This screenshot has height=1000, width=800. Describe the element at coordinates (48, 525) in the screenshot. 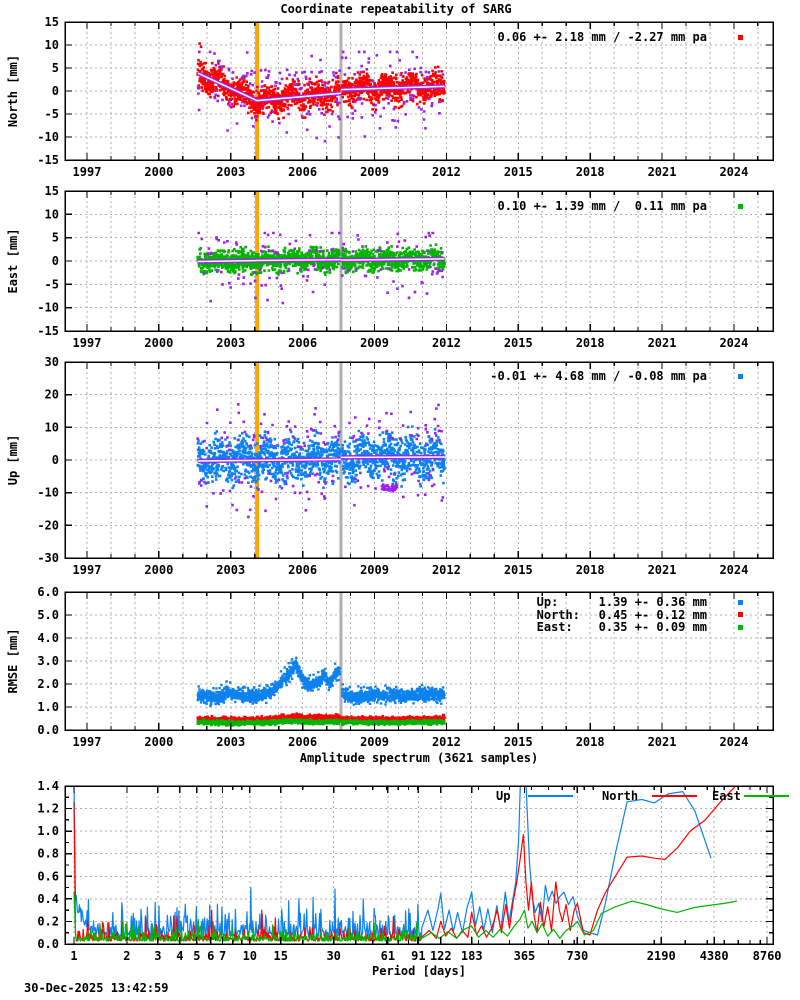

I see `y-tick-label: -20` at that location.